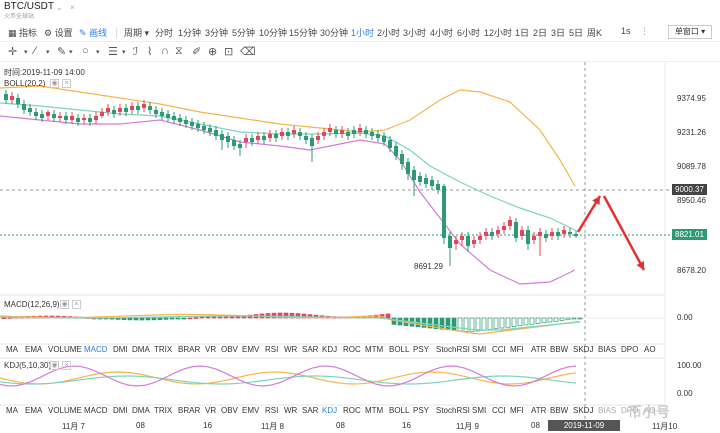 Image resolution: width=720 pixels, height=433 pixels. I want to click on period-option: 4小时, so click(442, 33).